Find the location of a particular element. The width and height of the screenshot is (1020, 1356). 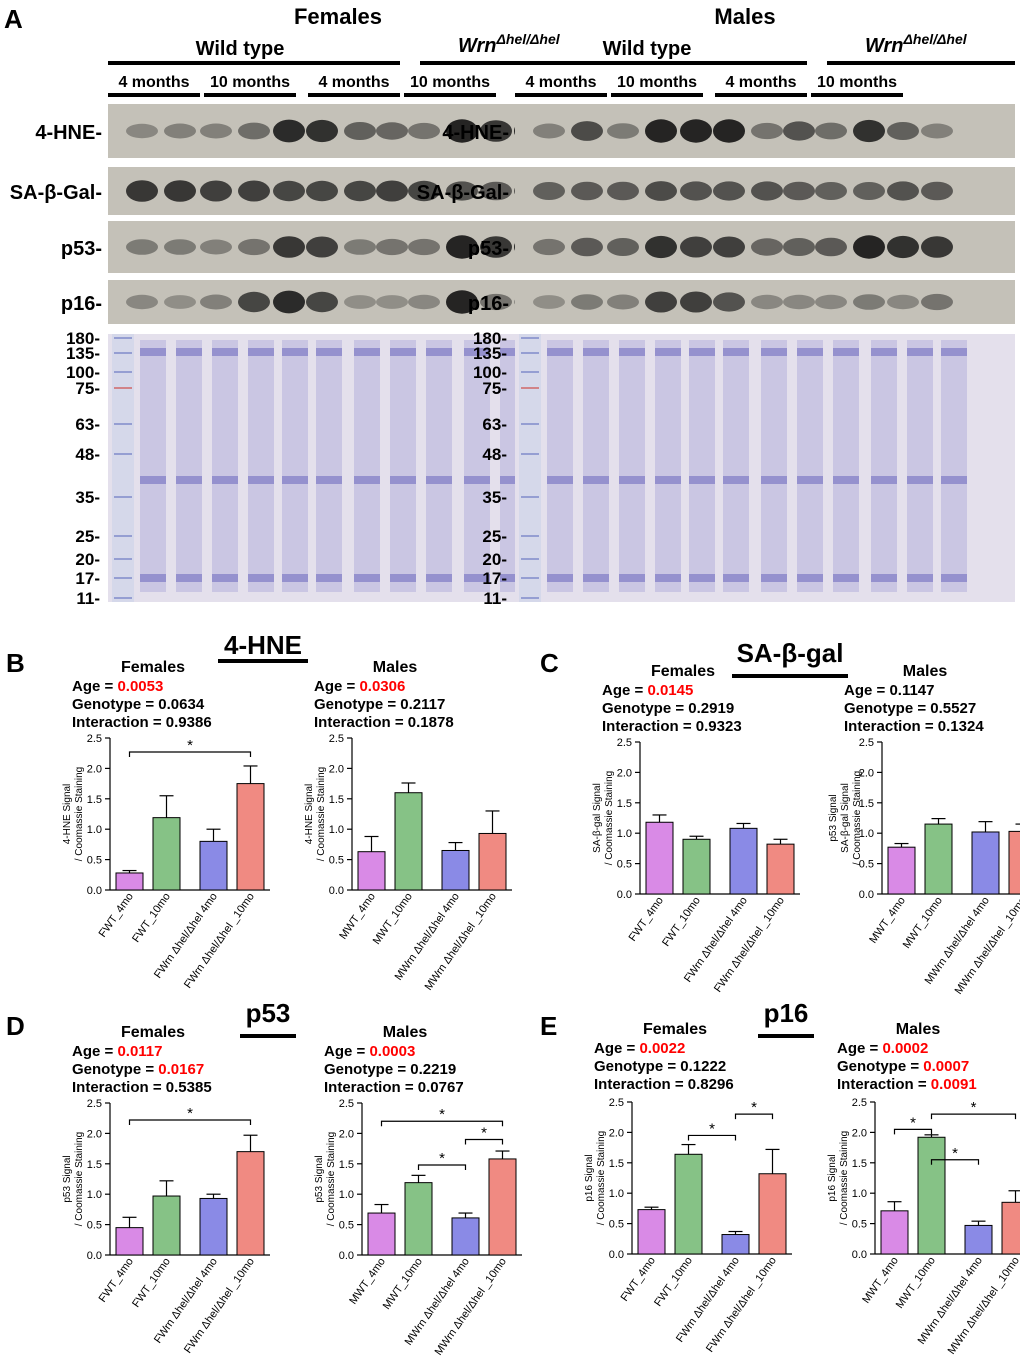

y-tick-label: 2.5 is located at coordinates (624, 743).